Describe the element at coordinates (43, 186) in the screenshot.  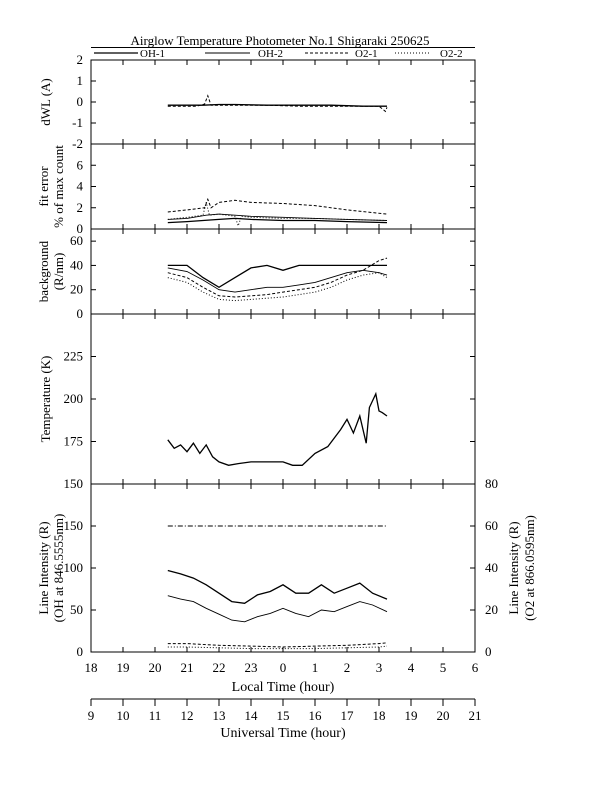
I see `y-axis-label: fit error` at that location.